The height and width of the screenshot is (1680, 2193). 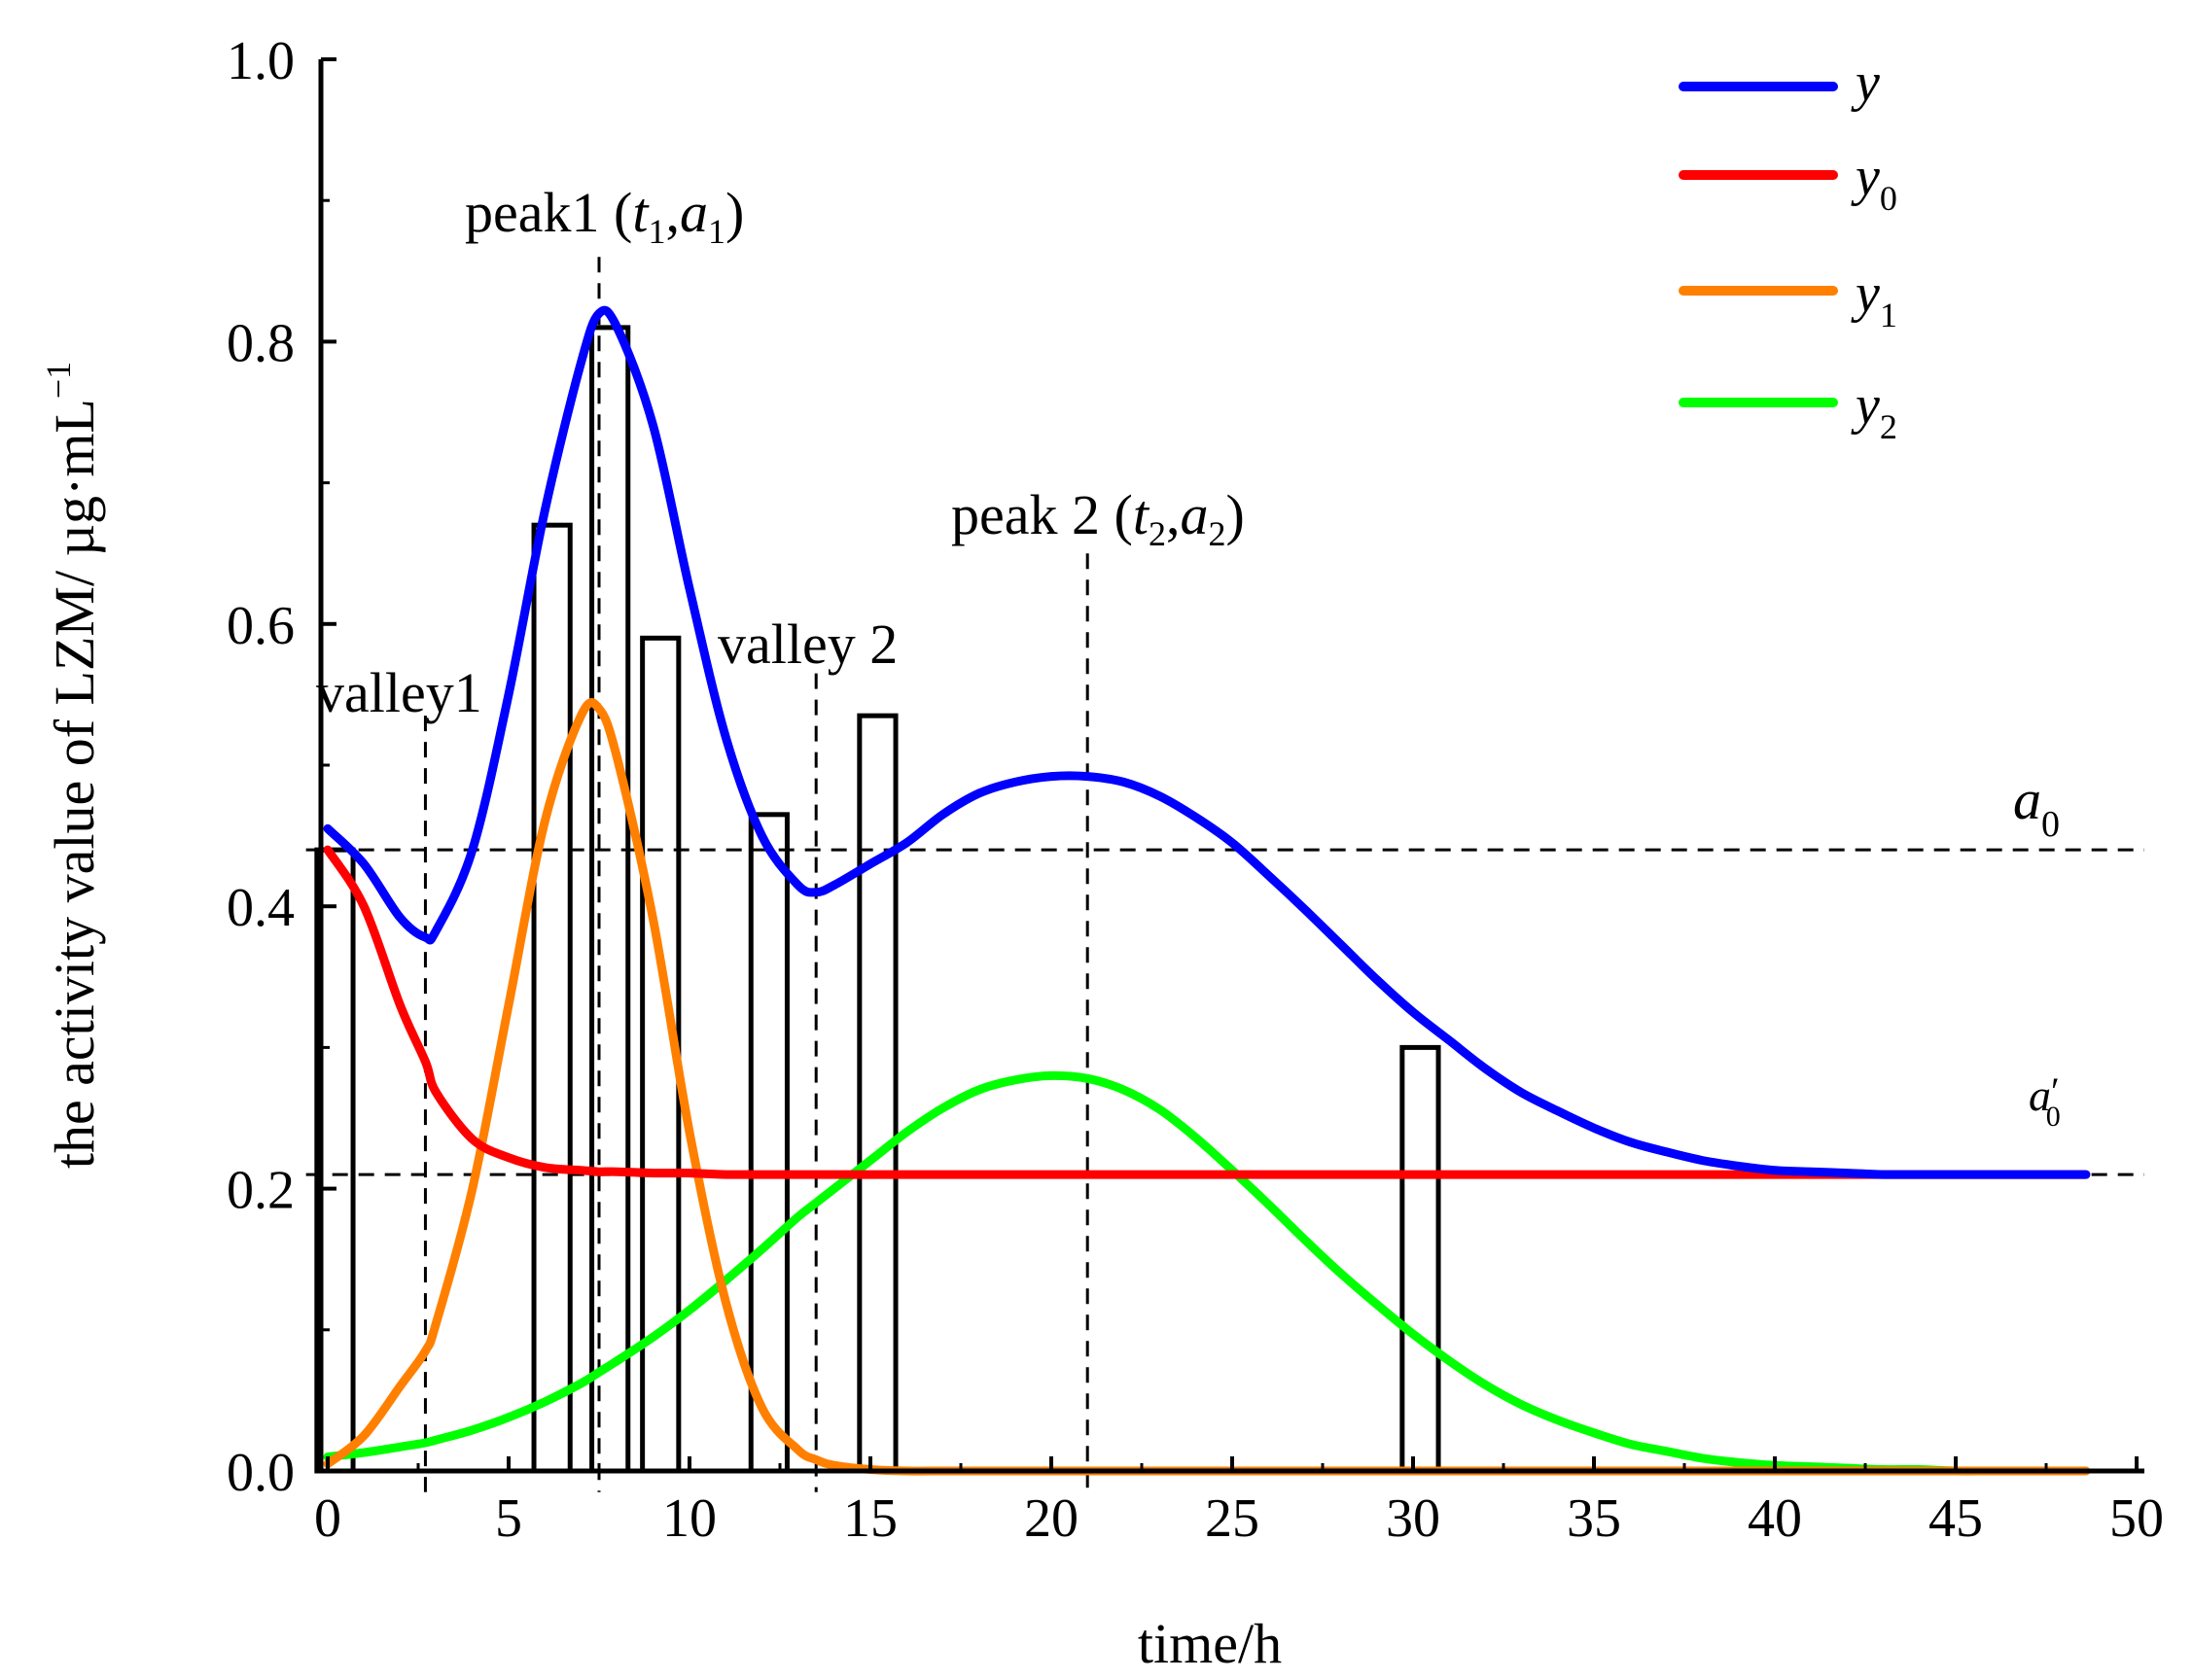 What do you see at coordinates (1051, 1518) in the screenshot?
I see `x-tick-label: 20` at bounding box center [1051, 1518].